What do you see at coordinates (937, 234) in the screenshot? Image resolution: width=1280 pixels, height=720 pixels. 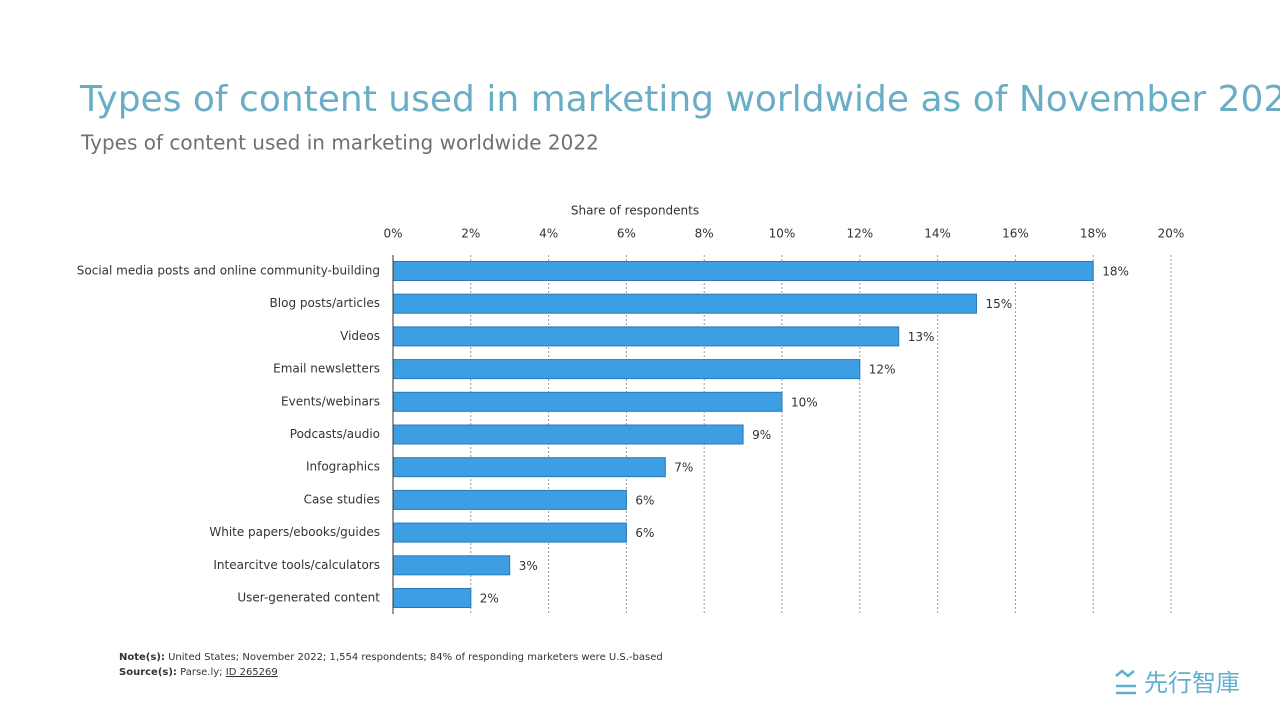 I see `x-tick-label: 14%` at bounding box center [937, 234].